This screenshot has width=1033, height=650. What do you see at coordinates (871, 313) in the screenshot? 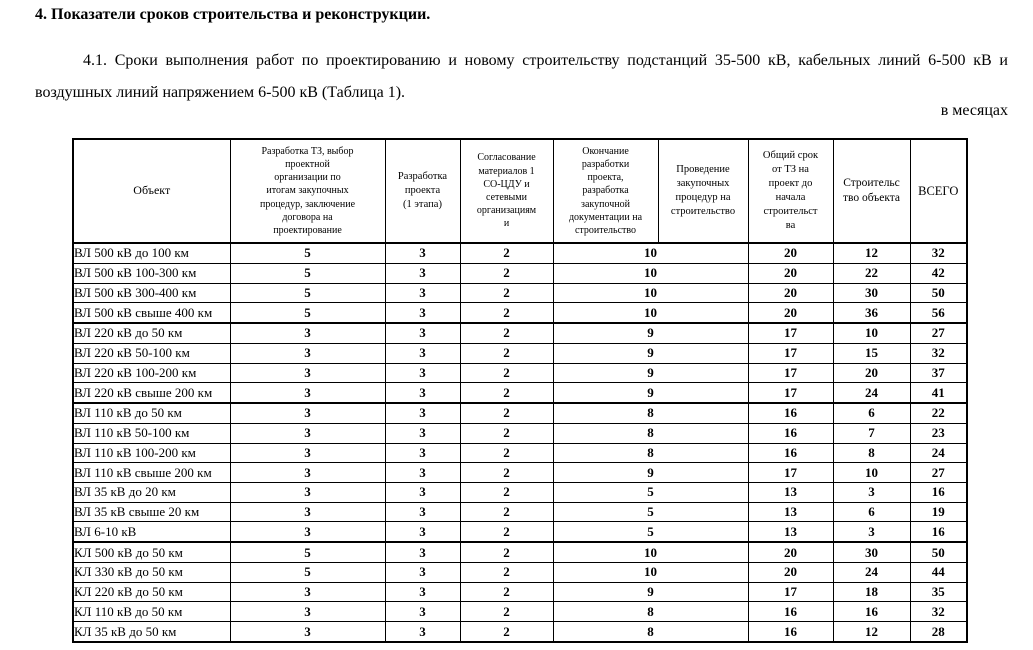
I see `value-cell: 36` at bounding box center [871, 313].